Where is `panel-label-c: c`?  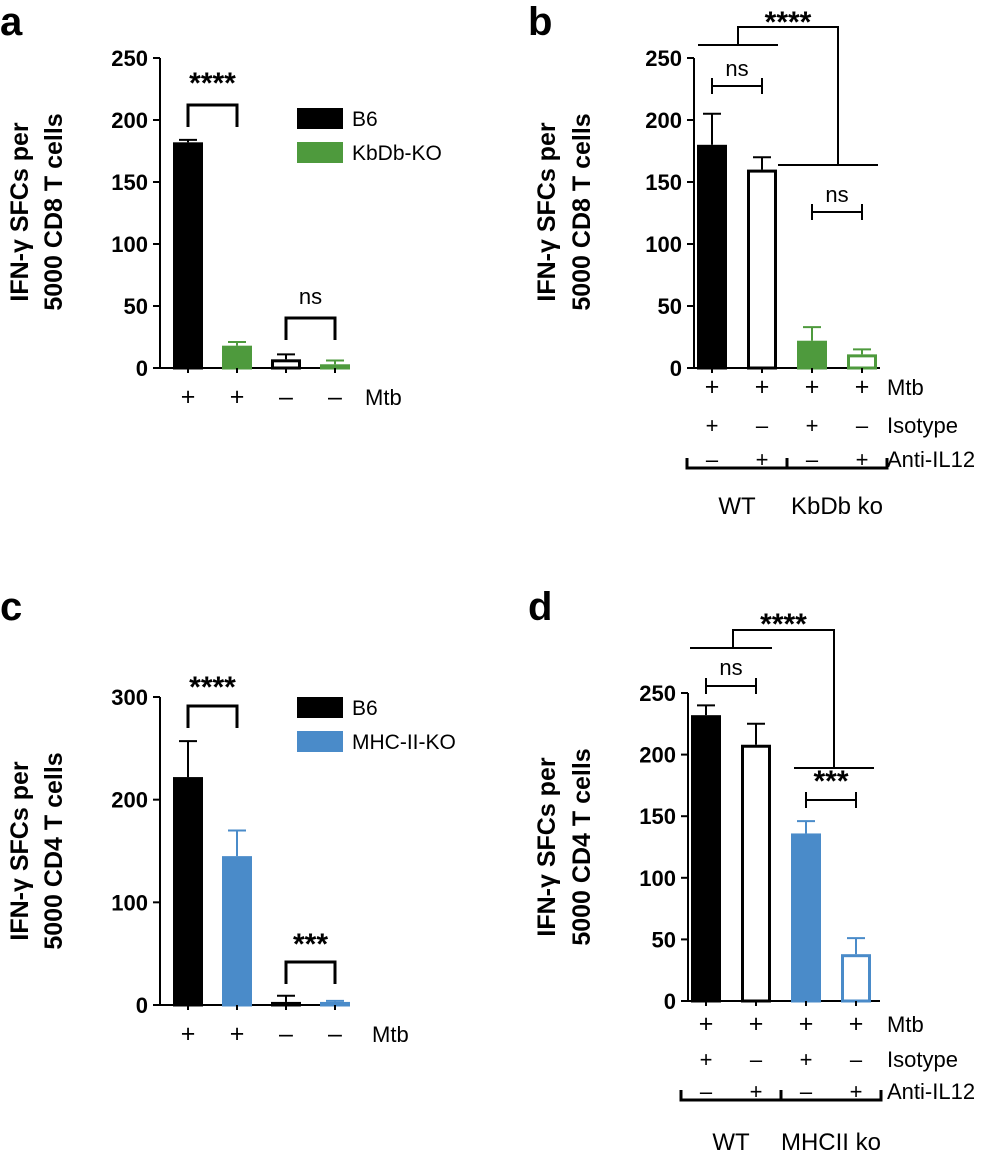
panel-label-c: c is located at coordinates (11, 607).